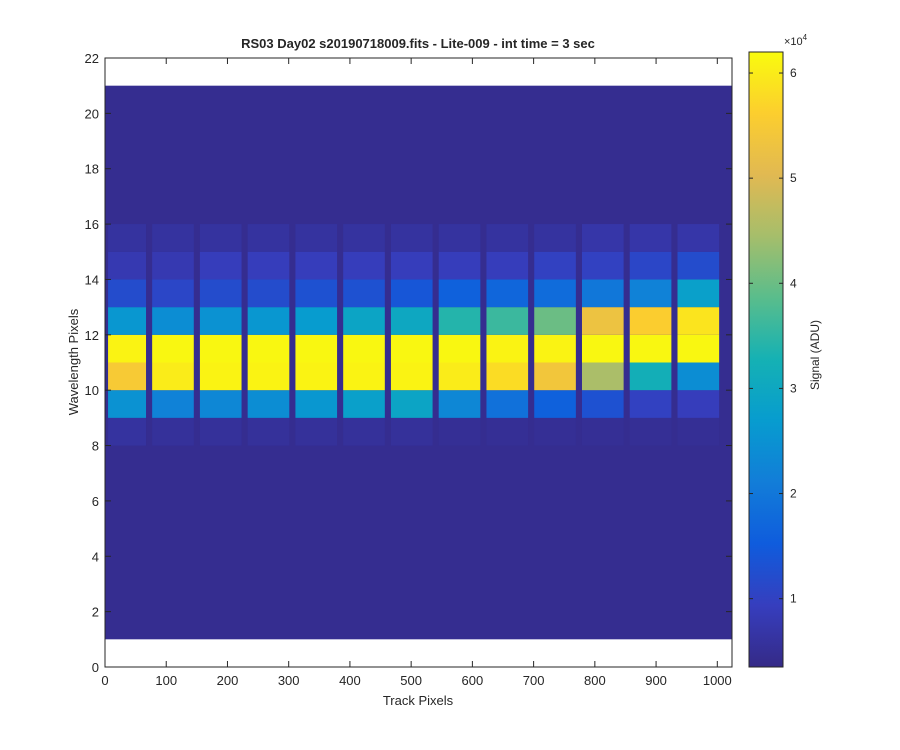  I want to click on x-tick-label: 500, so click(411, 680).